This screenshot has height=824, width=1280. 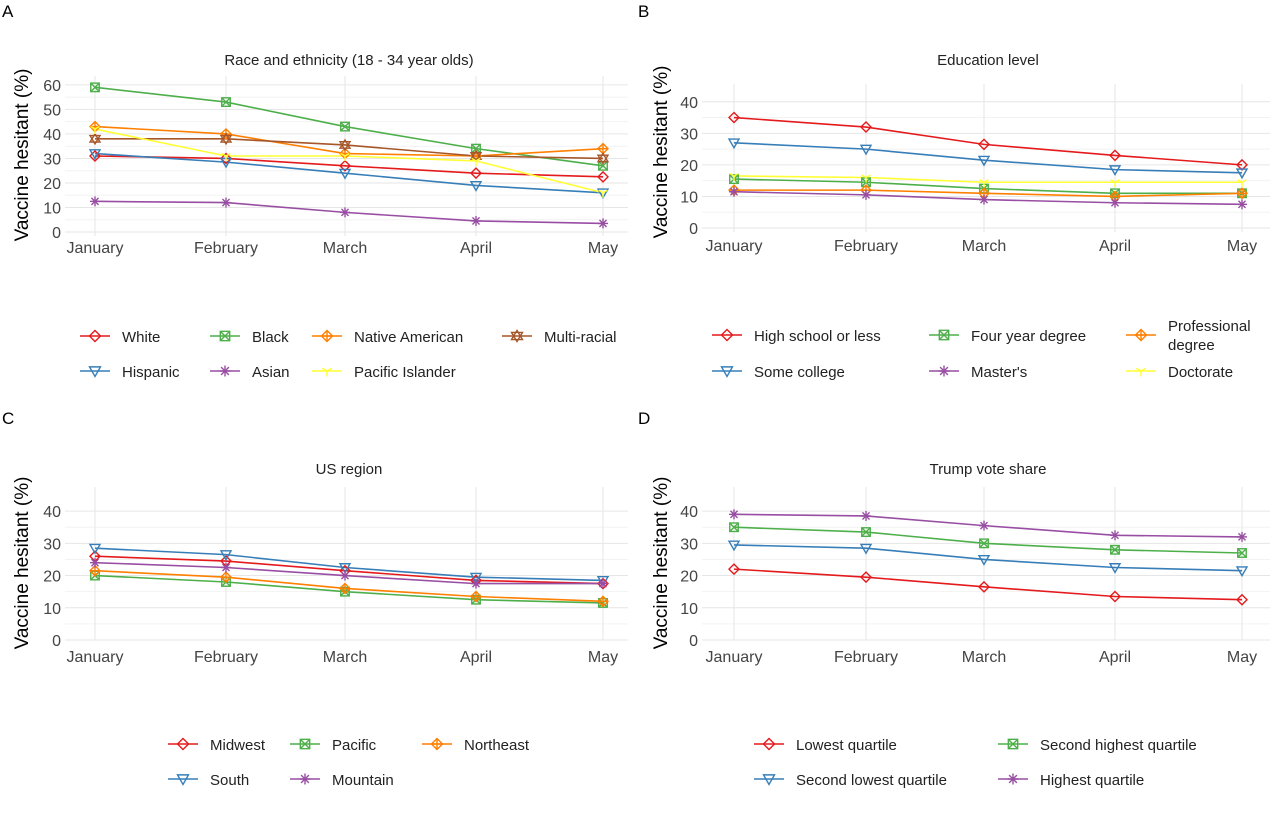 What do you see at coordinates (408, 337) in the screenshot?
I see `legend-label: Native American` at bounding box center [408, 337].